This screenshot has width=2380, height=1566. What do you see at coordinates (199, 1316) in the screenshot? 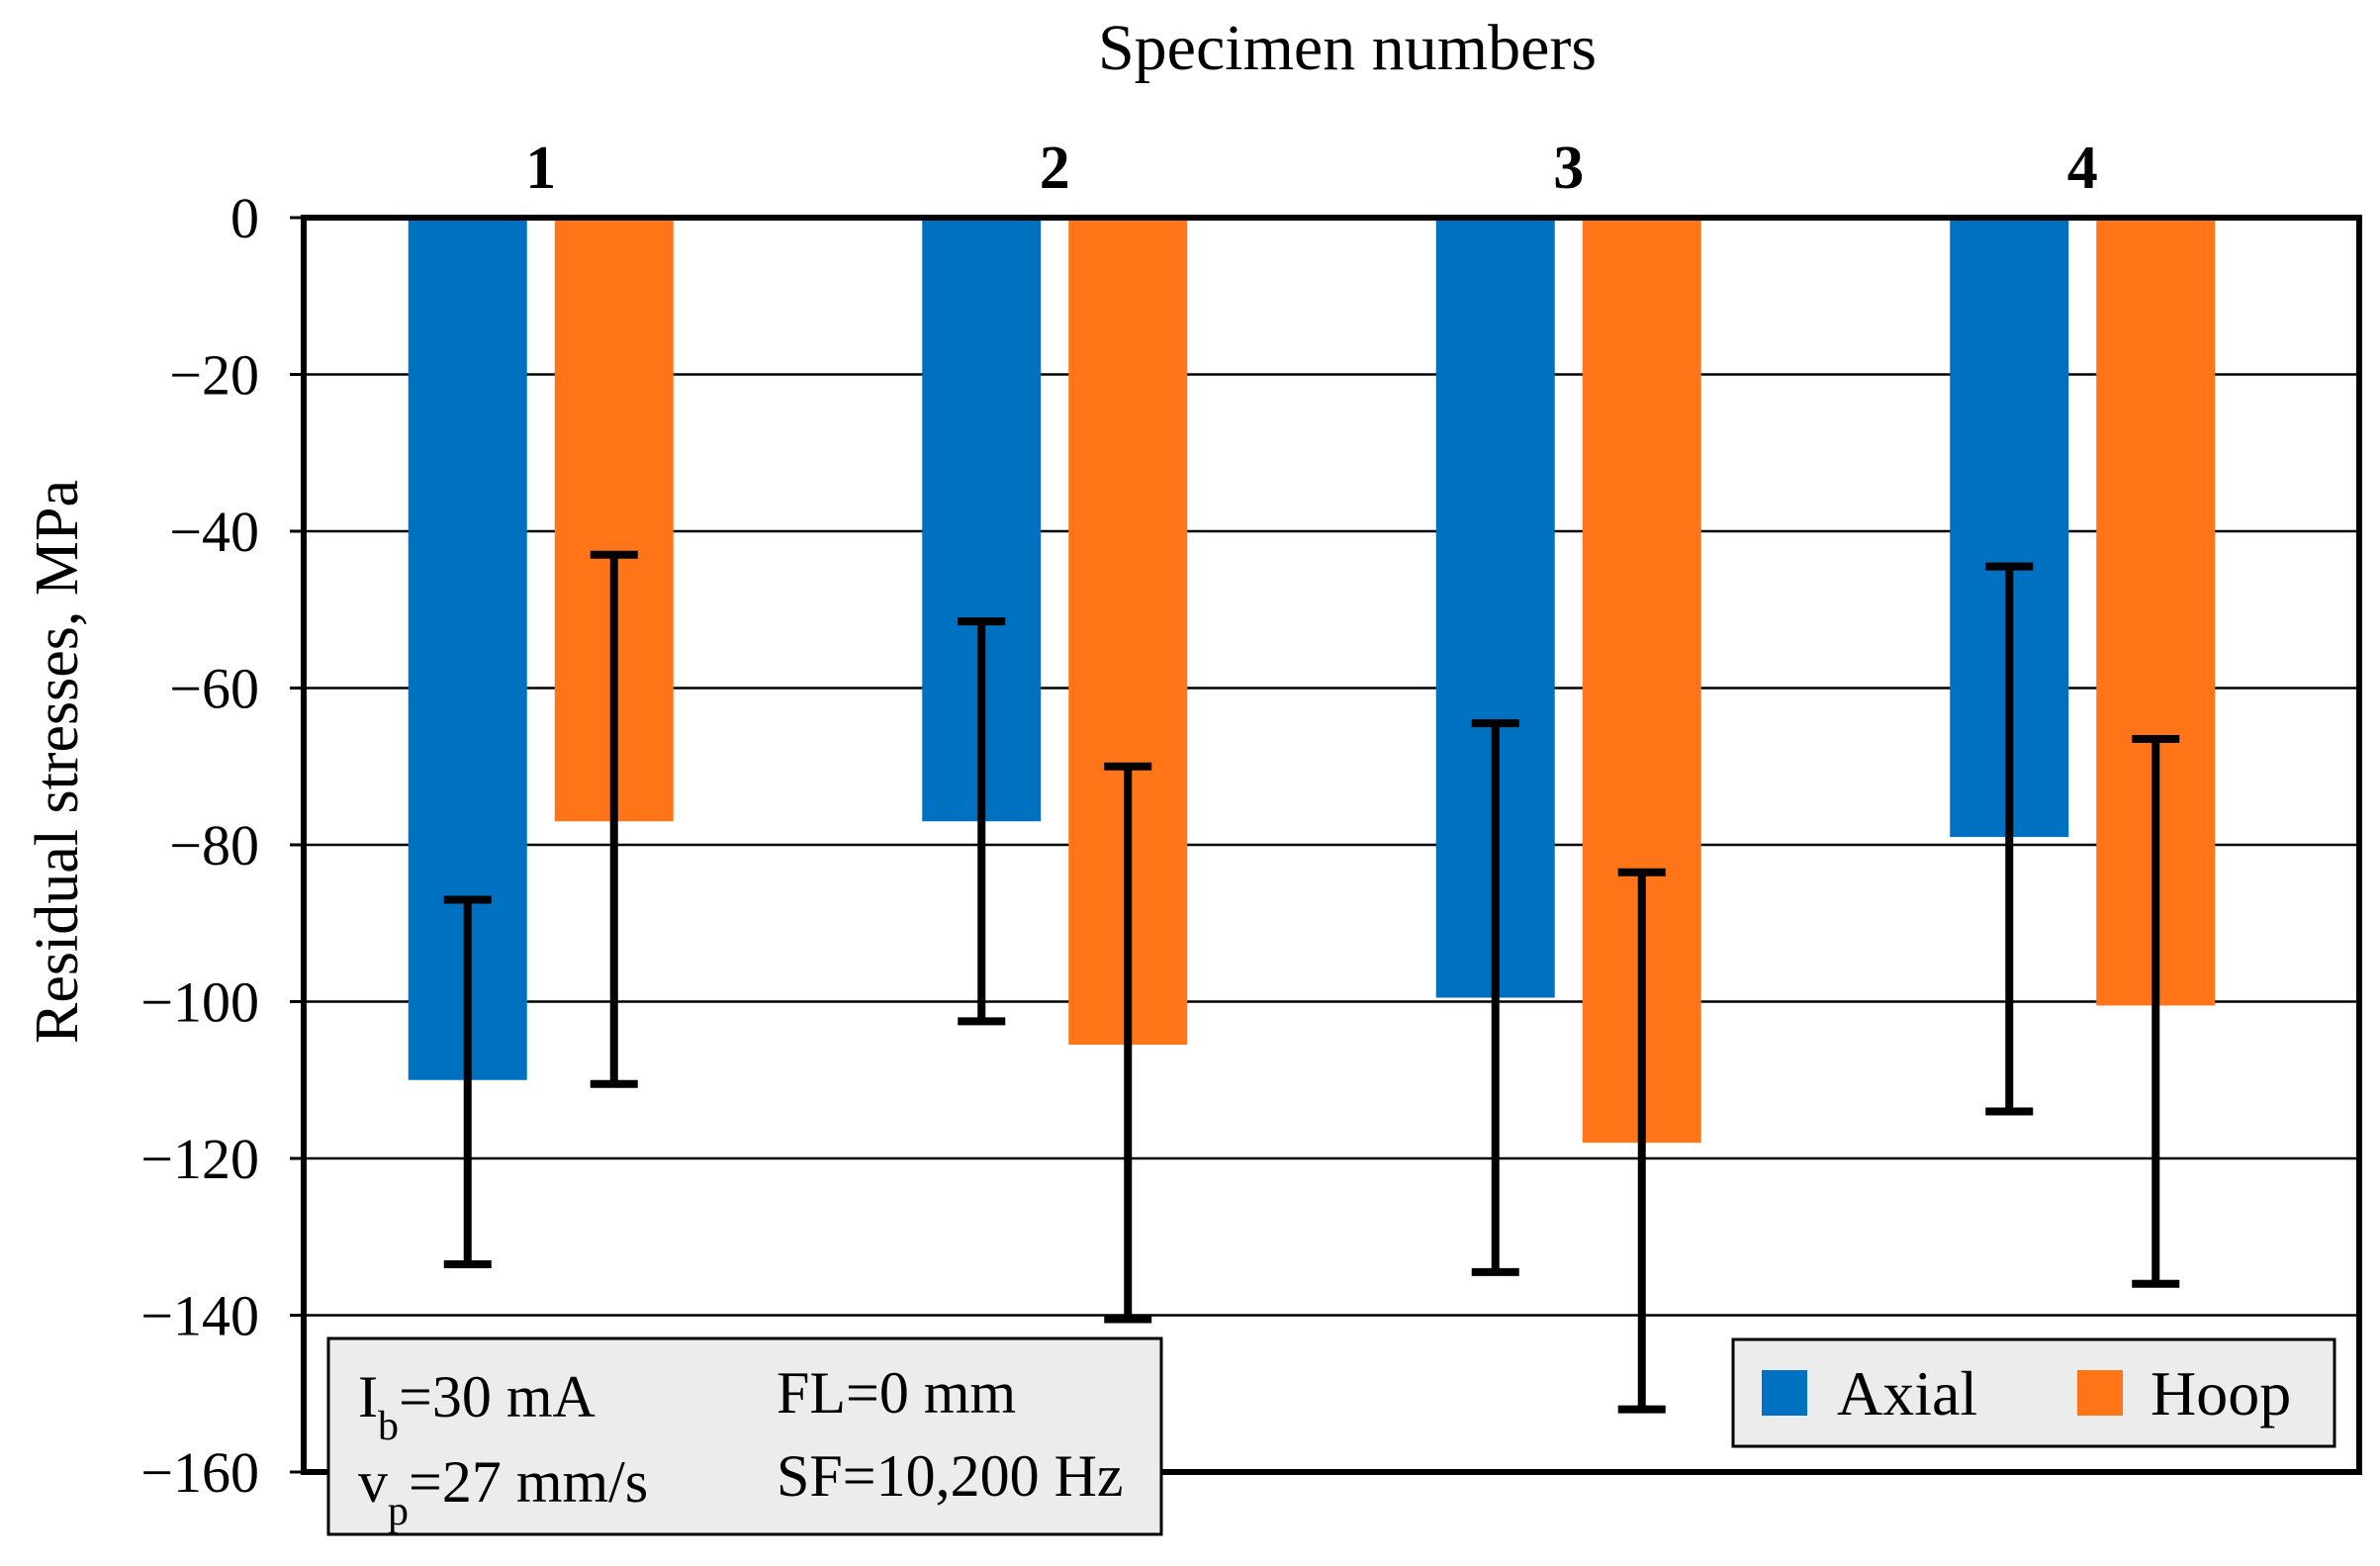
I see `y-tick-label: −140` at bounding box center [199, 1316].